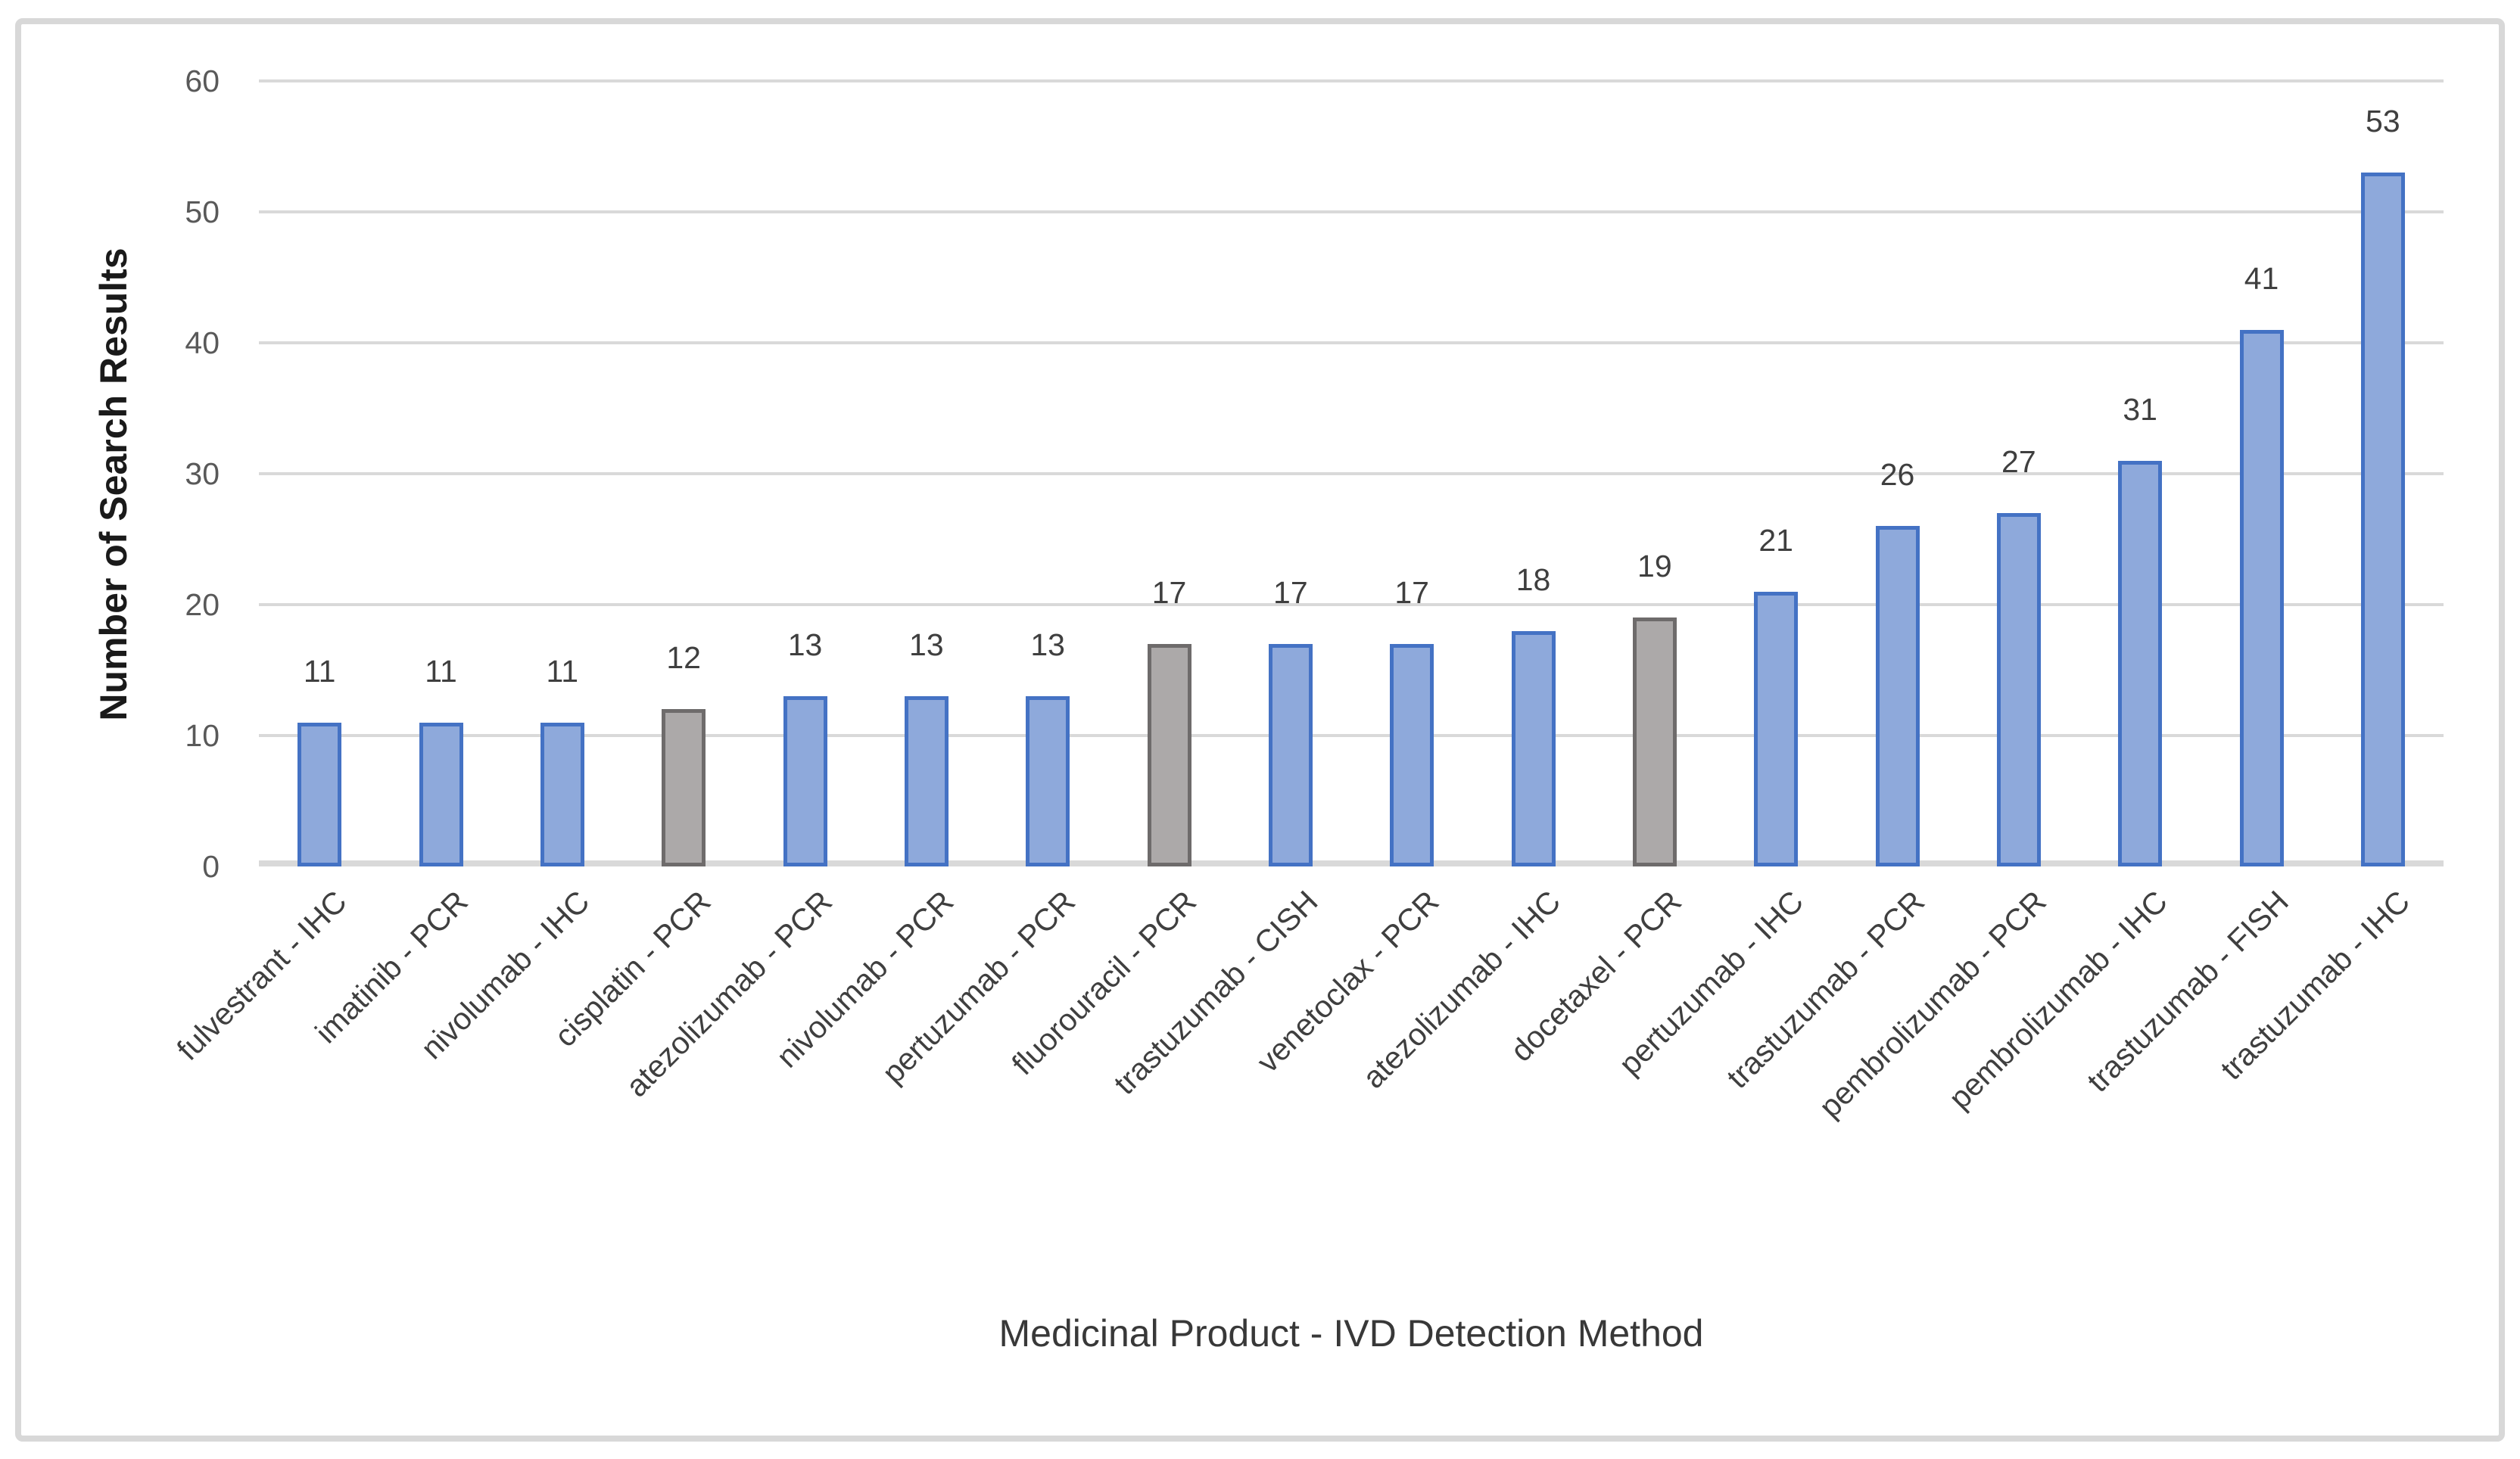  What do you see at coordinates (1169, 754) in the screenshot?
I see `bar-fluorouracil-PCR` at bounding box center [1169, 754].